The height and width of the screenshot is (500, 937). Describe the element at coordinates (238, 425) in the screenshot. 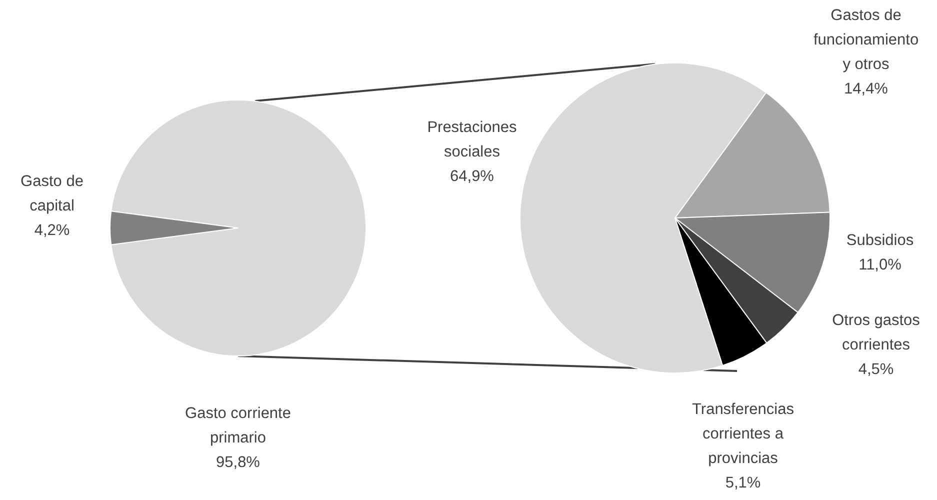

I see `slice-label: Gasto corriente primario` at that location.